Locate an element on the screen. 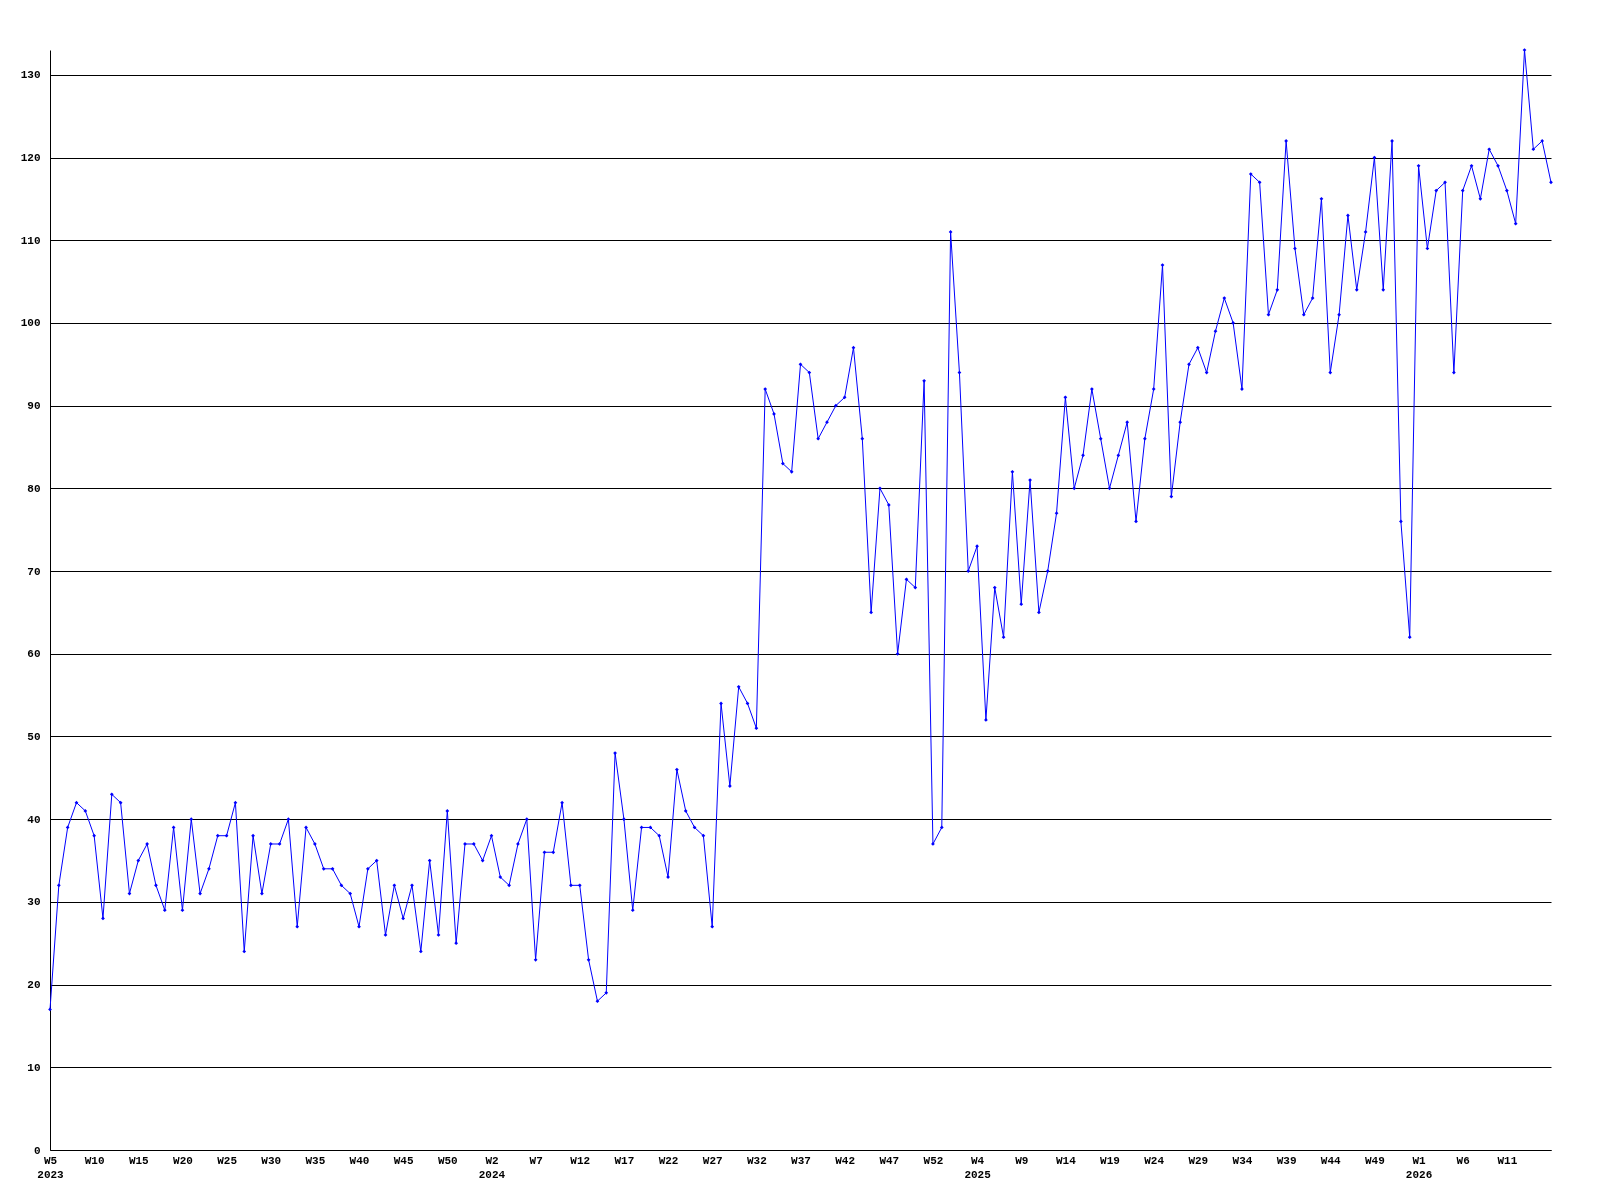 This screenshot has height=1200, width=1600. x-tick-label: W6 is located at coordinates (1463, 1160).